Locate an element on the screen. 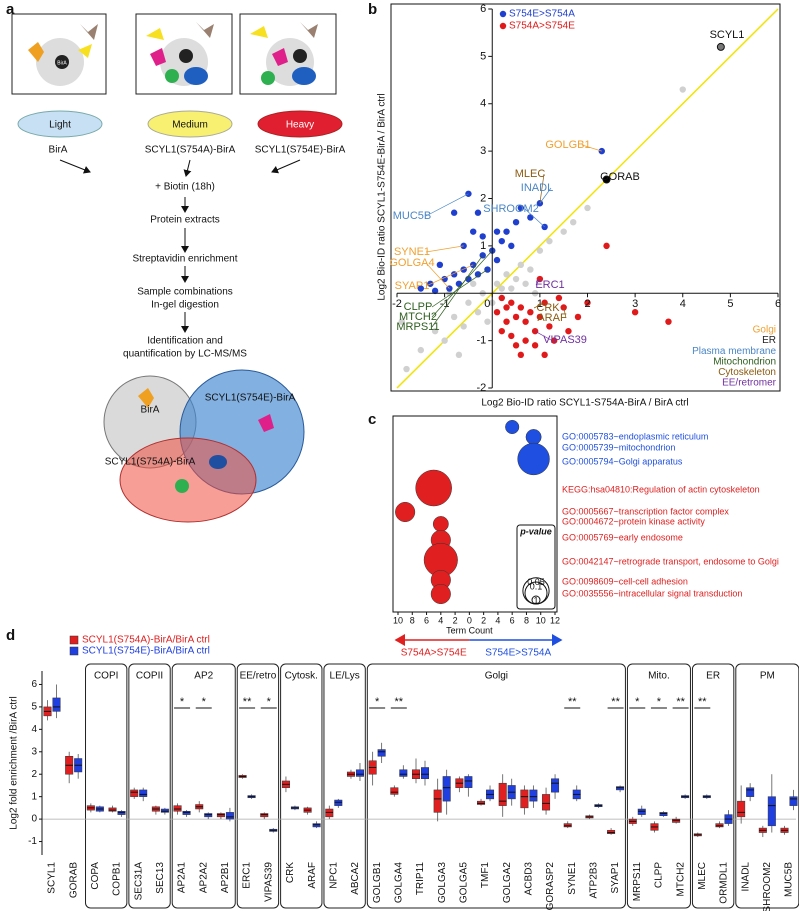  x-tick-label: SYAP1 is located at coordinates (615, 878).